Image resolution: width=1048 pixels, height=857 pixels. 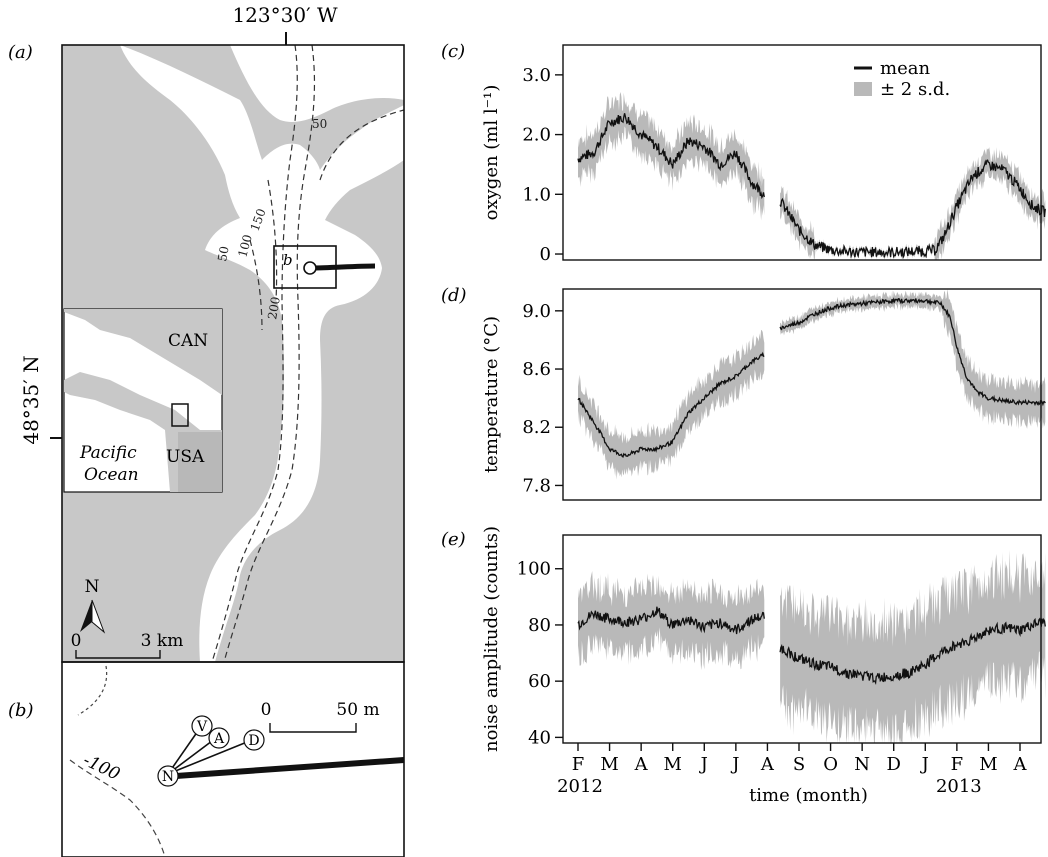 I want to click on node-v: V, so click(x=202, y=726).